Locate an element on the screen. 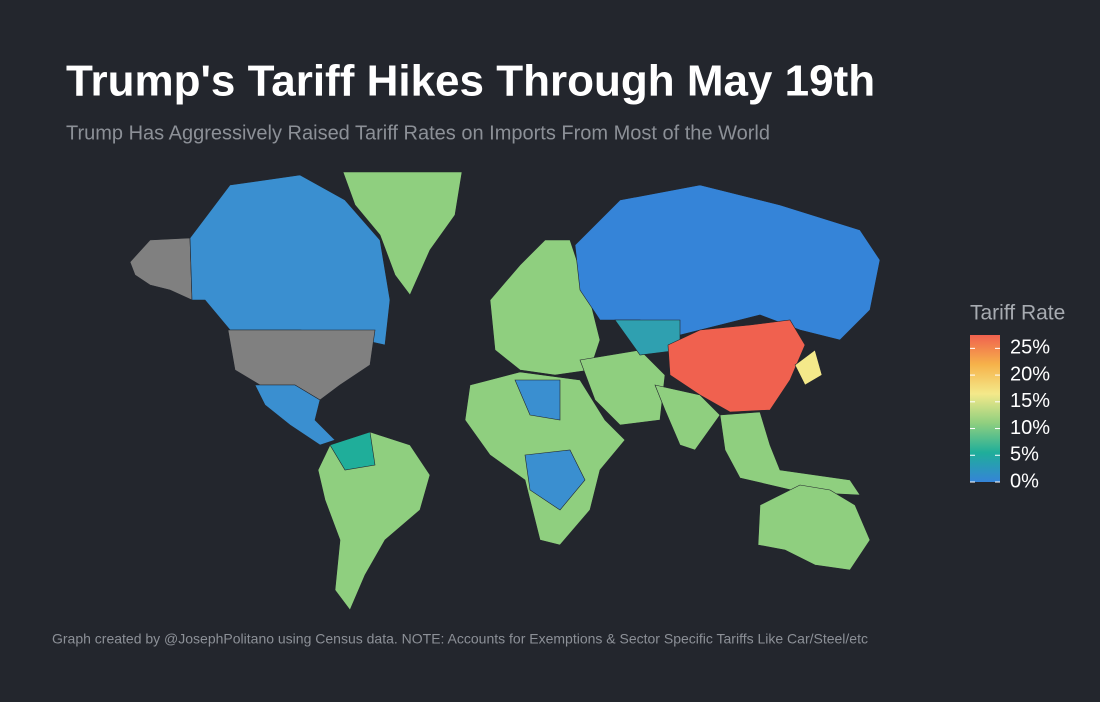 Image resolution: width=1100 pixels, height=702 pixels. legend-tick-label: 20% is located at coordinates (1030, 374).